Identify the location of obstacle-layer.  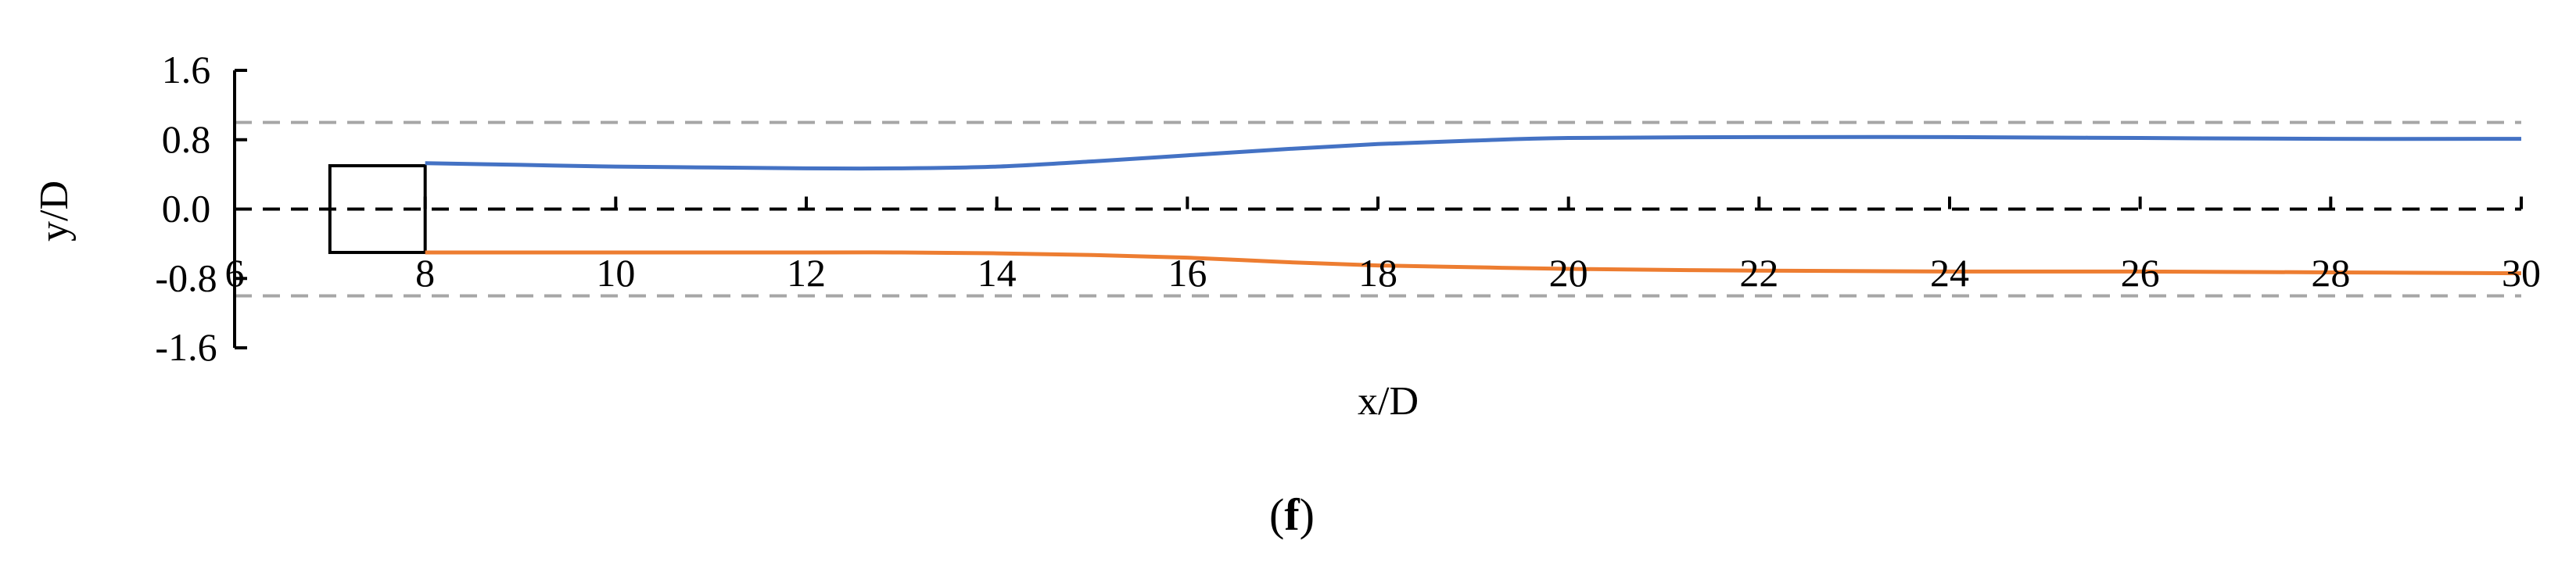
(377, 209).